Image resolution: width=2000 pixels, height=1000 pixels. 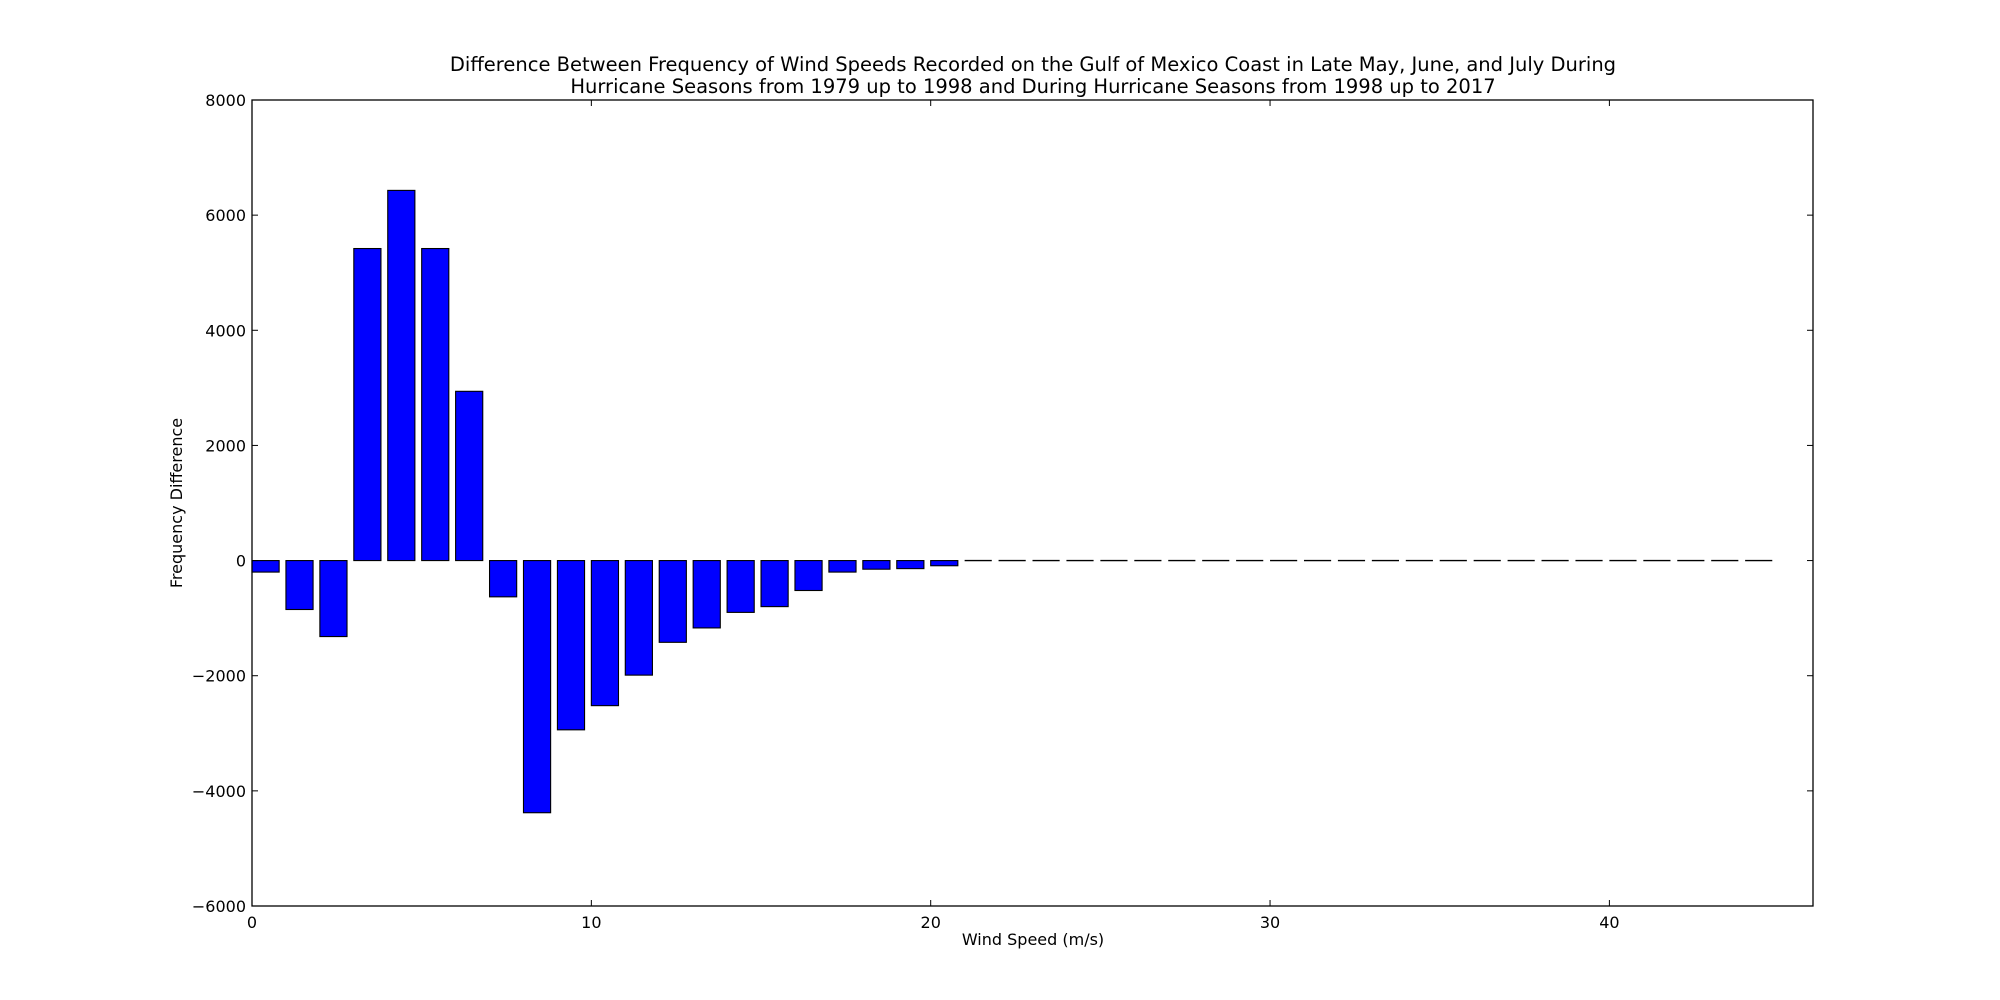 What do you see at coordinates (1270, 922) in the screenshot?
I see `x-tick-label: 30` at bounding box center [1270, 922].